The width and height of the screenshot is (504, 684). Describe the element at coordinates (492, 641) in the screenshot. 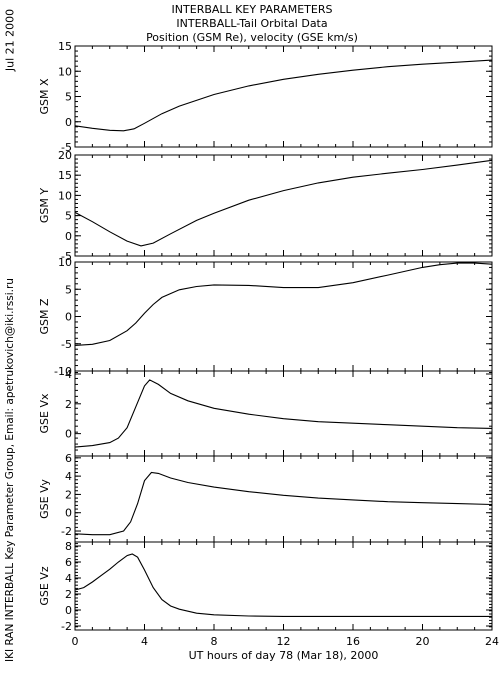

I see `xtick-label-6: 24` at that location.